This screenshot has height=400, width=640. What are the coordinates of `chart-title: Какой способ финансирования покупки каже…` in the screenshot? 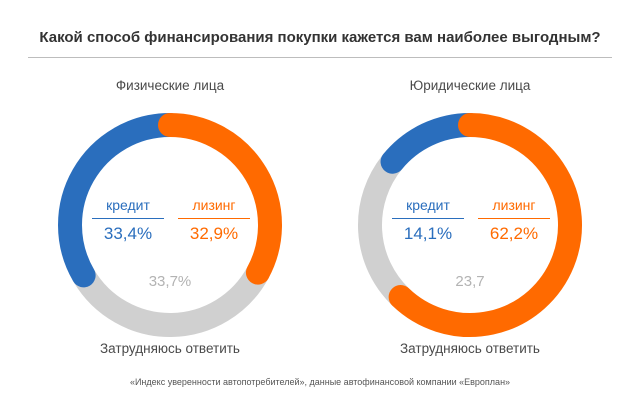 It's located at (320, 37).